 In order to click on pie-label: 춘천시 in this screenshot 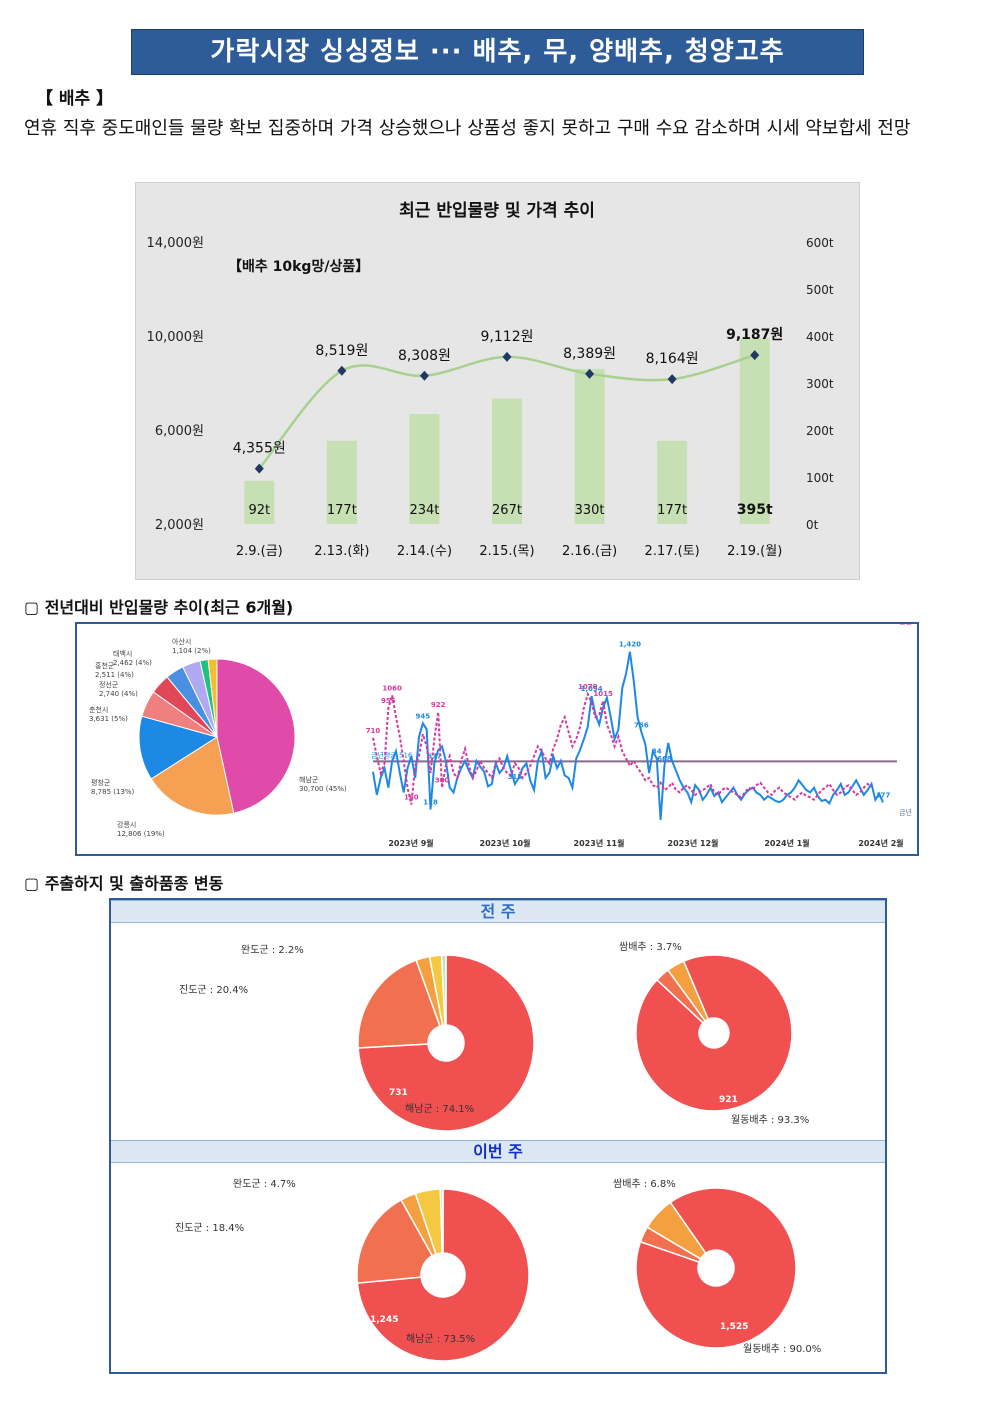, I will do `click(98, 709)`.